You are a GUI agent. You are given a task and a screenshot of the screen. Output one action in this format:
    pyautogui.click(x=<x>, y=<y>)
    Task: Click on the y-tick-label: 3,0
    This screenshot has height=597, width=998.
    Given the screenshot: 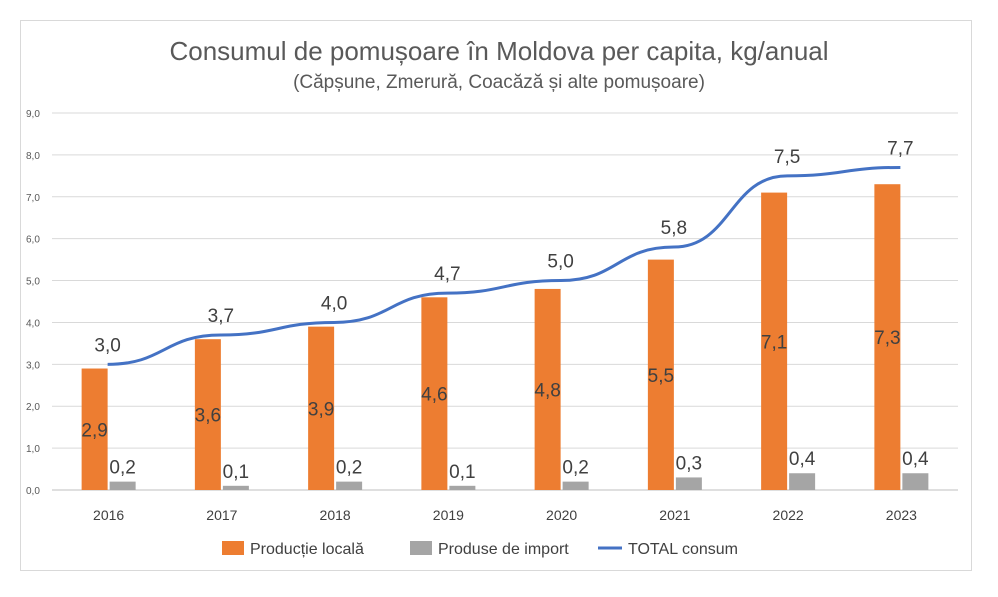 What is the action you would take?
    pyautogui.click(x=33, y=365)
    